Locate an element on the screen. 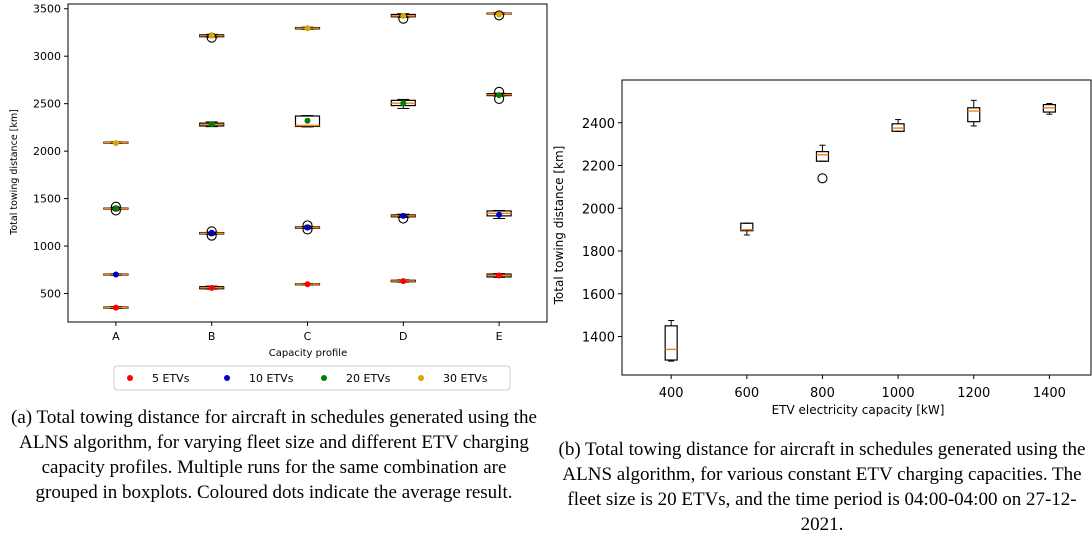  chart-b-ytick-label: 1400 is located at coordinates (598, 338).